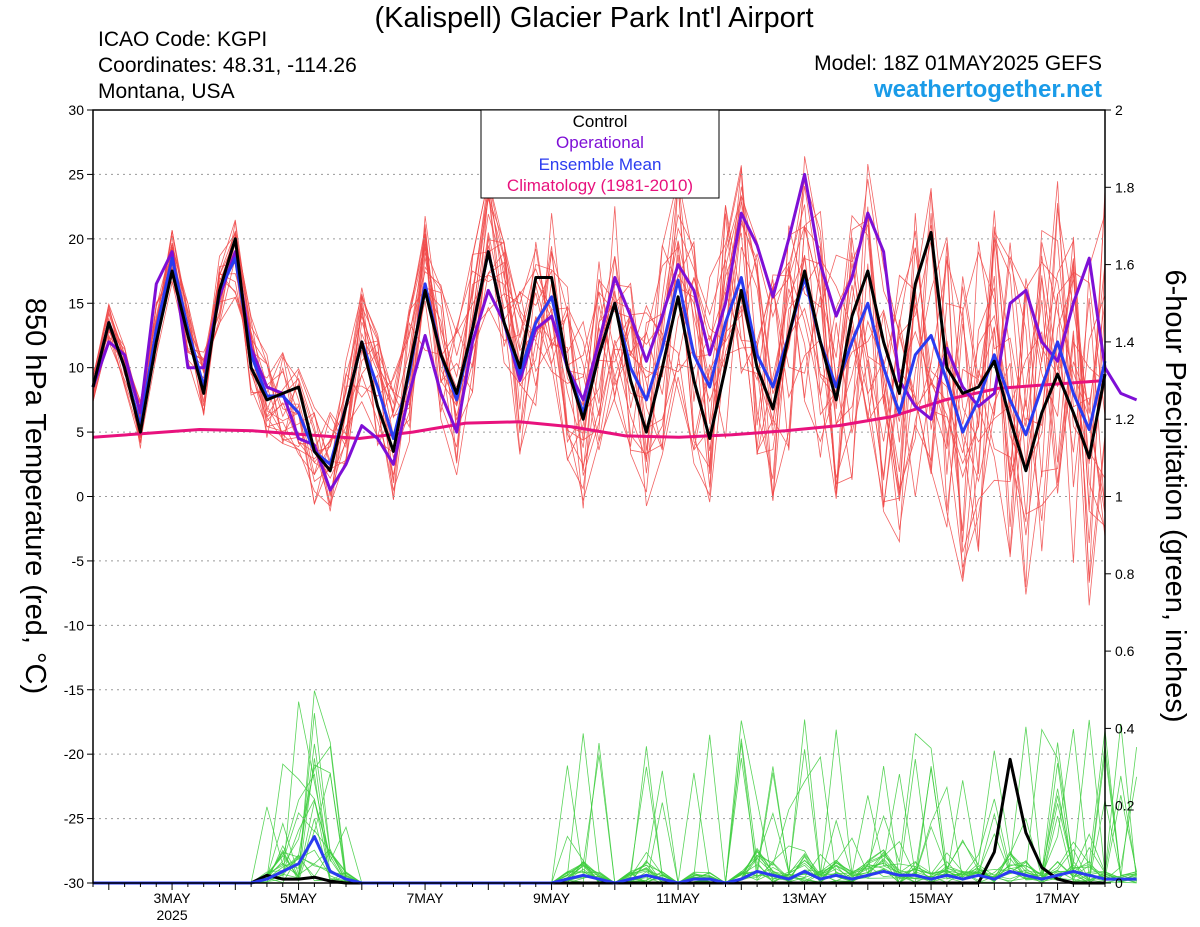 The width and height of the screenshot is (1200, 927). Describe the element at coordinates (173, 898) in the screenshot. I see `x-tick-label: 3MAY` at that location.